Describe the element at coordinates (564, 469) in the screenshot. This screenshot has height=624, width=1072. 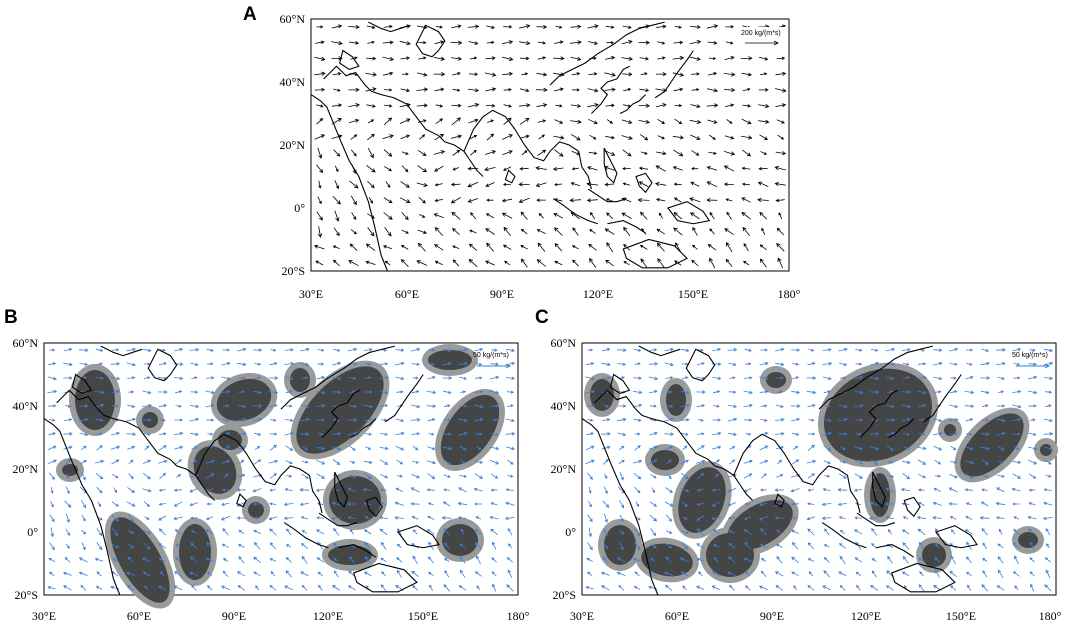
I see `lat-label: 20°N` at that location.